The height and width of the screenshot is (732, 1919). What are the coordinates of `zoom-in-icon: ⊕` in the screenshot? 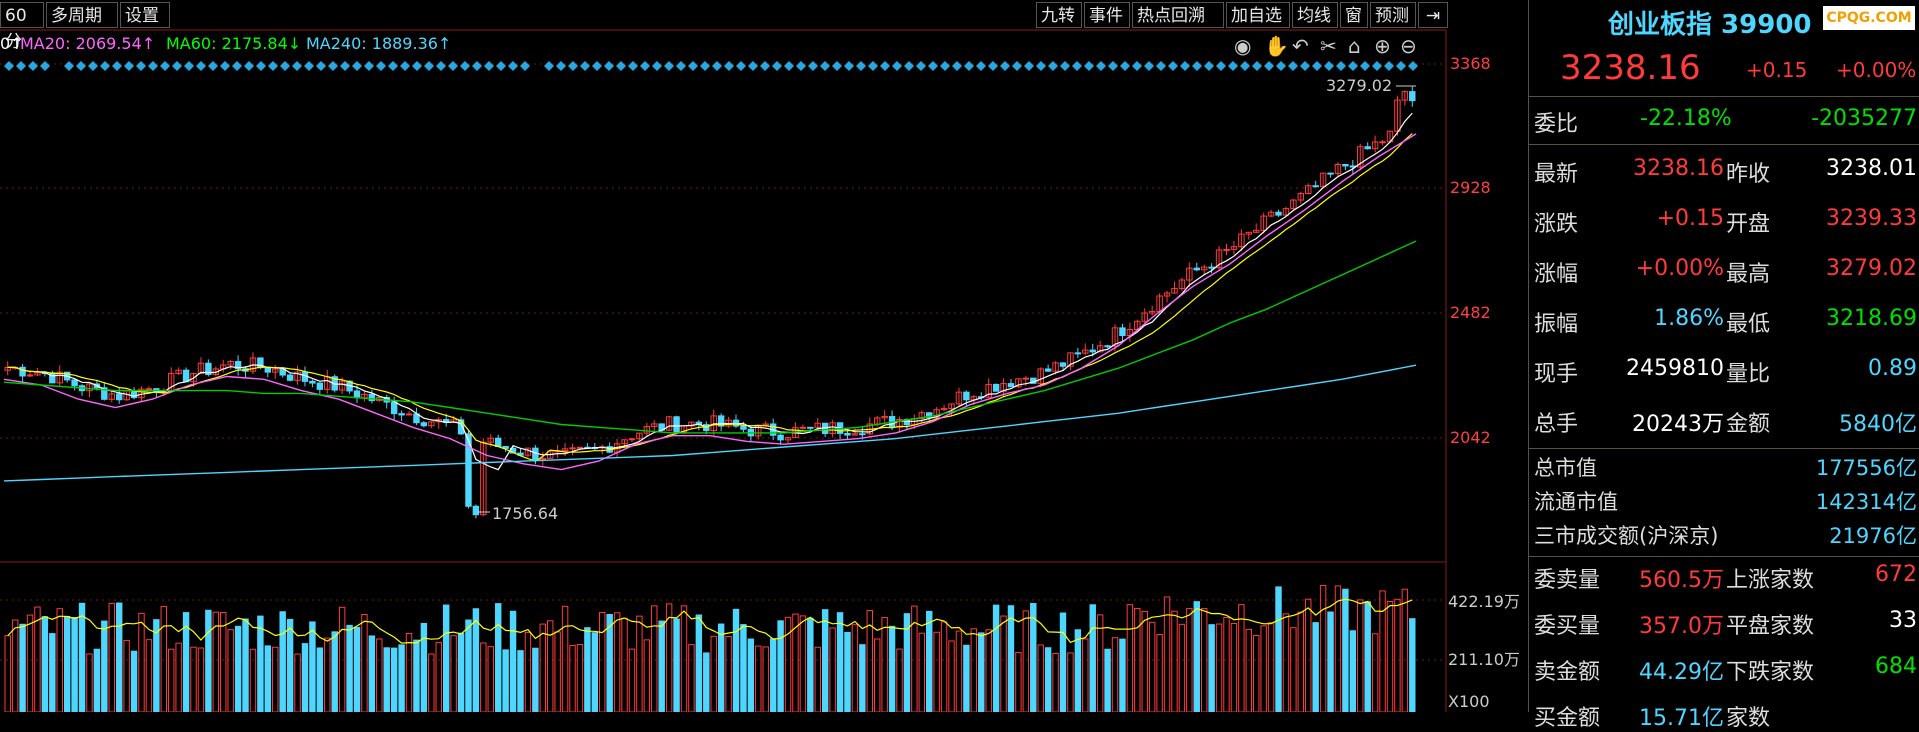 It's located at (1382, 46).